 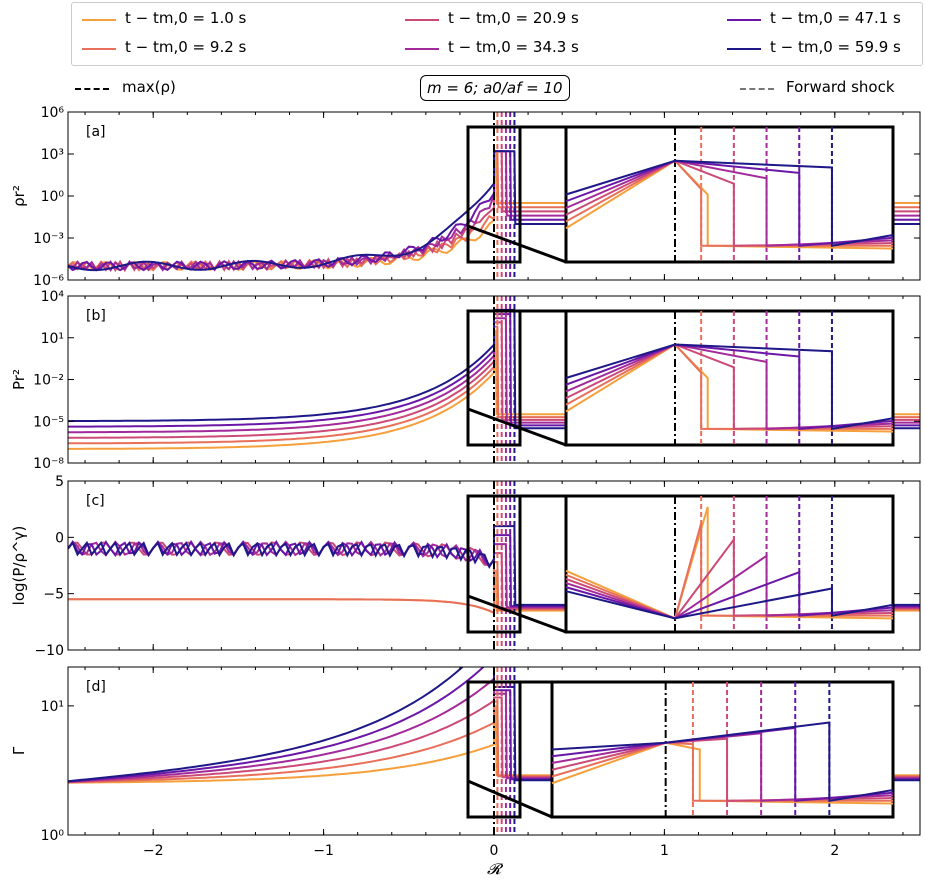 I want to click on y-tick-label: 10⁻⁸, so click(x=48, y=464).